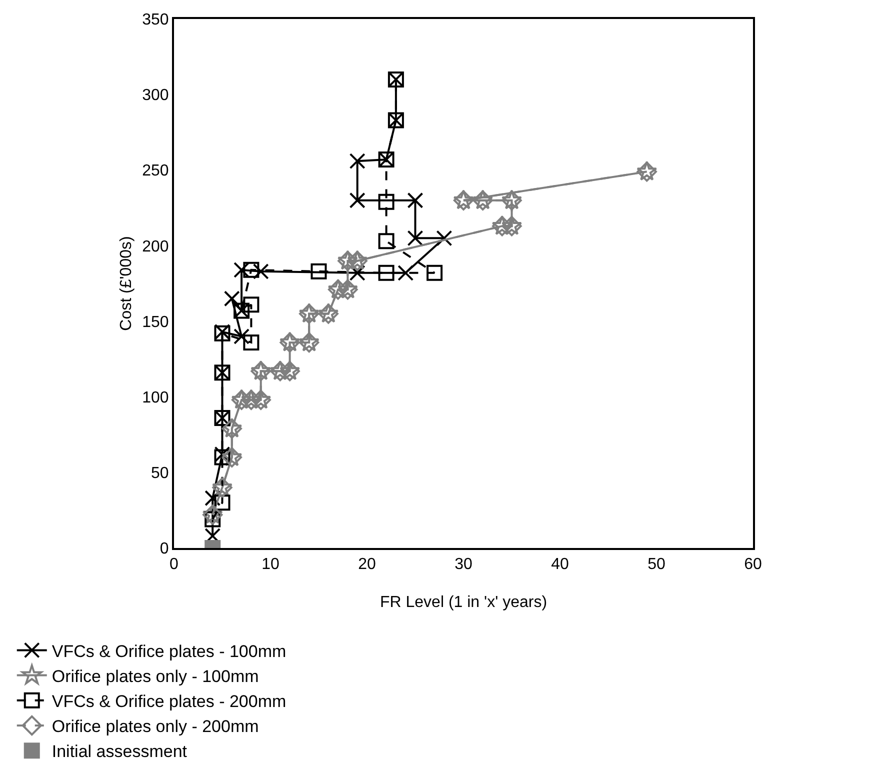 This screenshot has height=781, width=893. What do you see at coordinates (657, 565) in the screenshot?
I see `x-tick-label: 50` at bounding box center [657, 565].